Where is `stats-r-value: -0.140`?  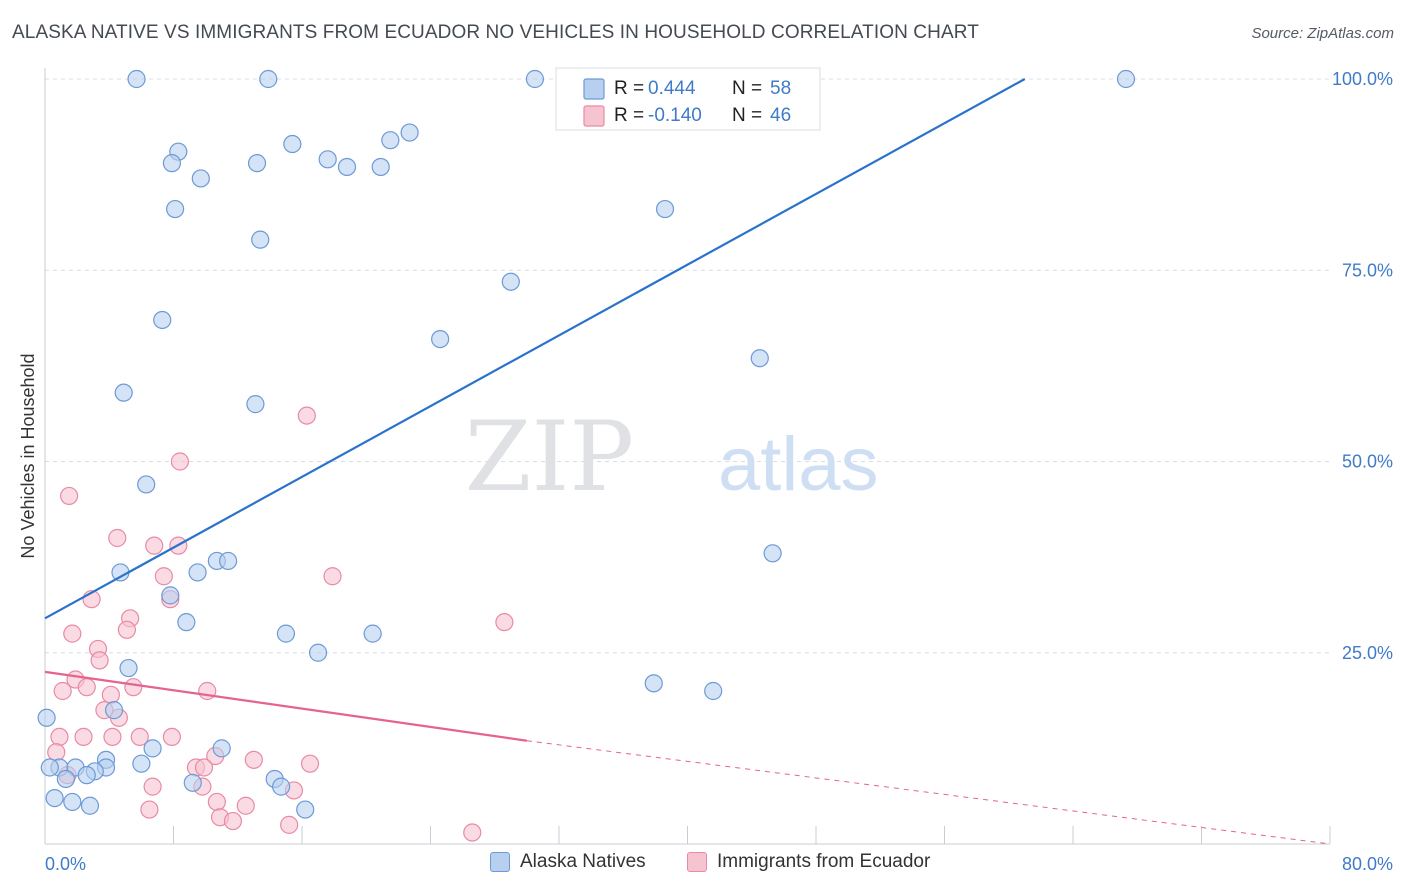
stats-r-value: -0.140 is located at coordinates (675, 115).